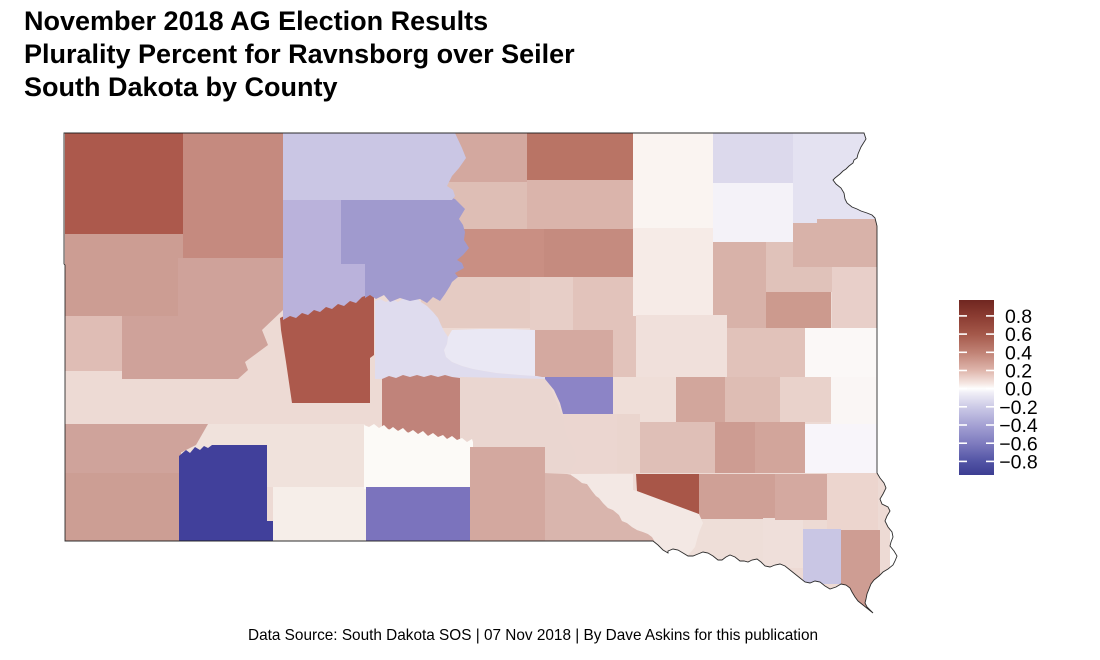  What do you see at coordinates (1018, 408) in the screenshot?
I see `svg-text: −0.2` at bounding box center [1018, 408].